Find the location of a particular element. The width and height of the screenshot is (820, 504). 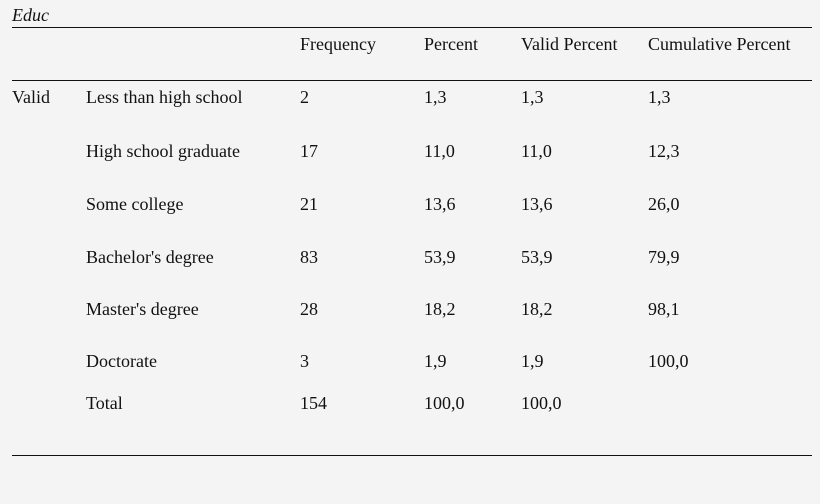

row-label: Doctorate is located at coordinates (121, 361).